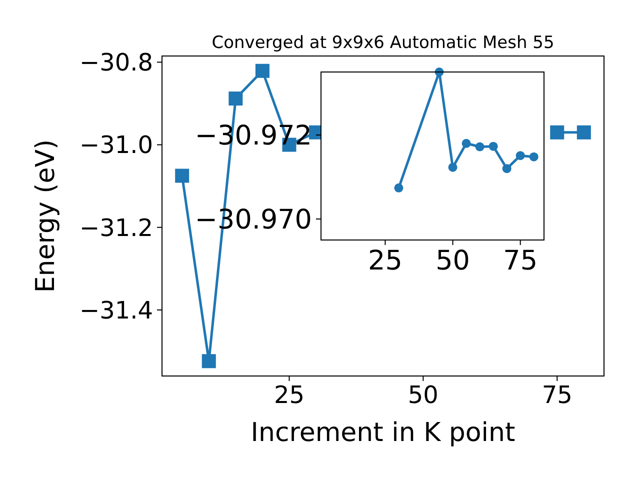 Image resolution: width=640 pixels, height=480 pixels. Describe the element at coordinates (46, 216) in the screenshot. I see `y-axis-title: Energy (eV)` at that location.